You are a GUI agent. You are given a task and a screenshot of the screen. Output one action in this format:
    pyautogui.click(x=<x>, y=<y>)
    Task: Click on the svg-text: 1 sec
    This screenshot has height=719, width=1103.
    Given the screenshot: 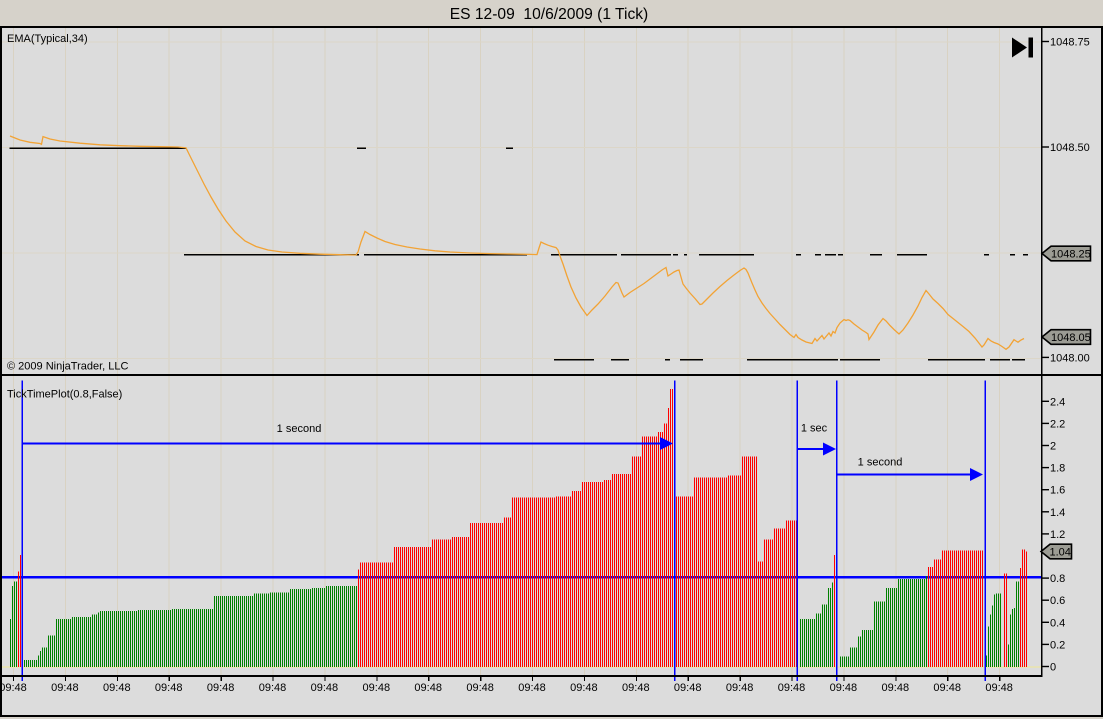 What is the action you would take?
    pyautogui.click(x=814, y=429)
    